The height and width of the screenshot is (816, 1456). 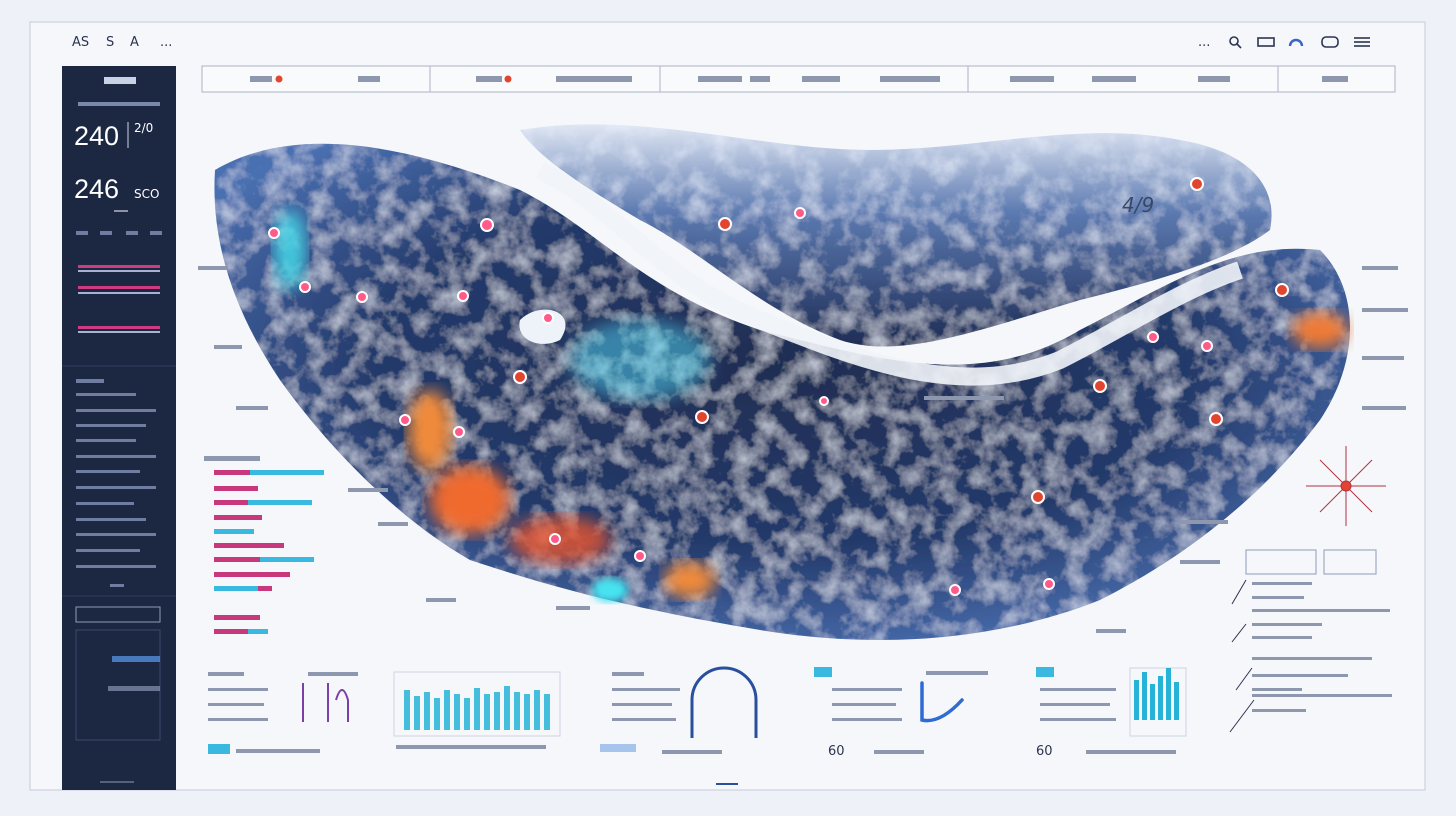 I want to click on header-item: AS, so click(x=80, y=42).